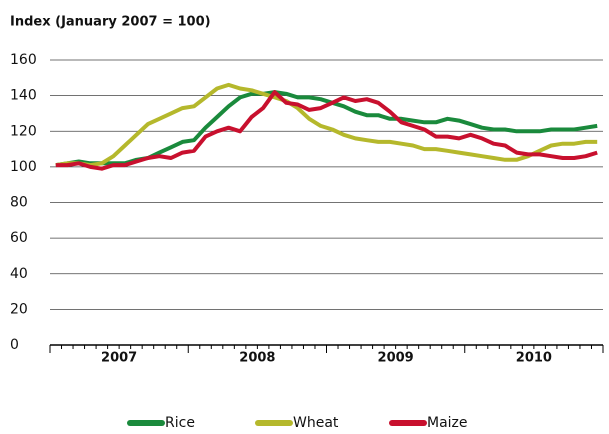 The height and width of the screenshot is (434, 609). I want to click on y-tick-label: 20, so click(19, 309).